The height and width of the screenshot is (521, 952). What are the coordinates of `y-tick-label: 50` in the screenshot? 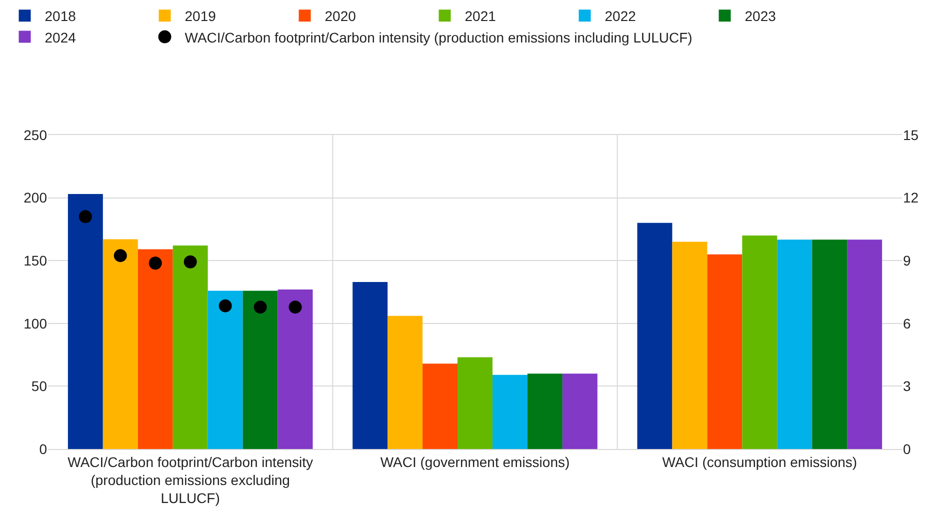 It's located at (39, 386).